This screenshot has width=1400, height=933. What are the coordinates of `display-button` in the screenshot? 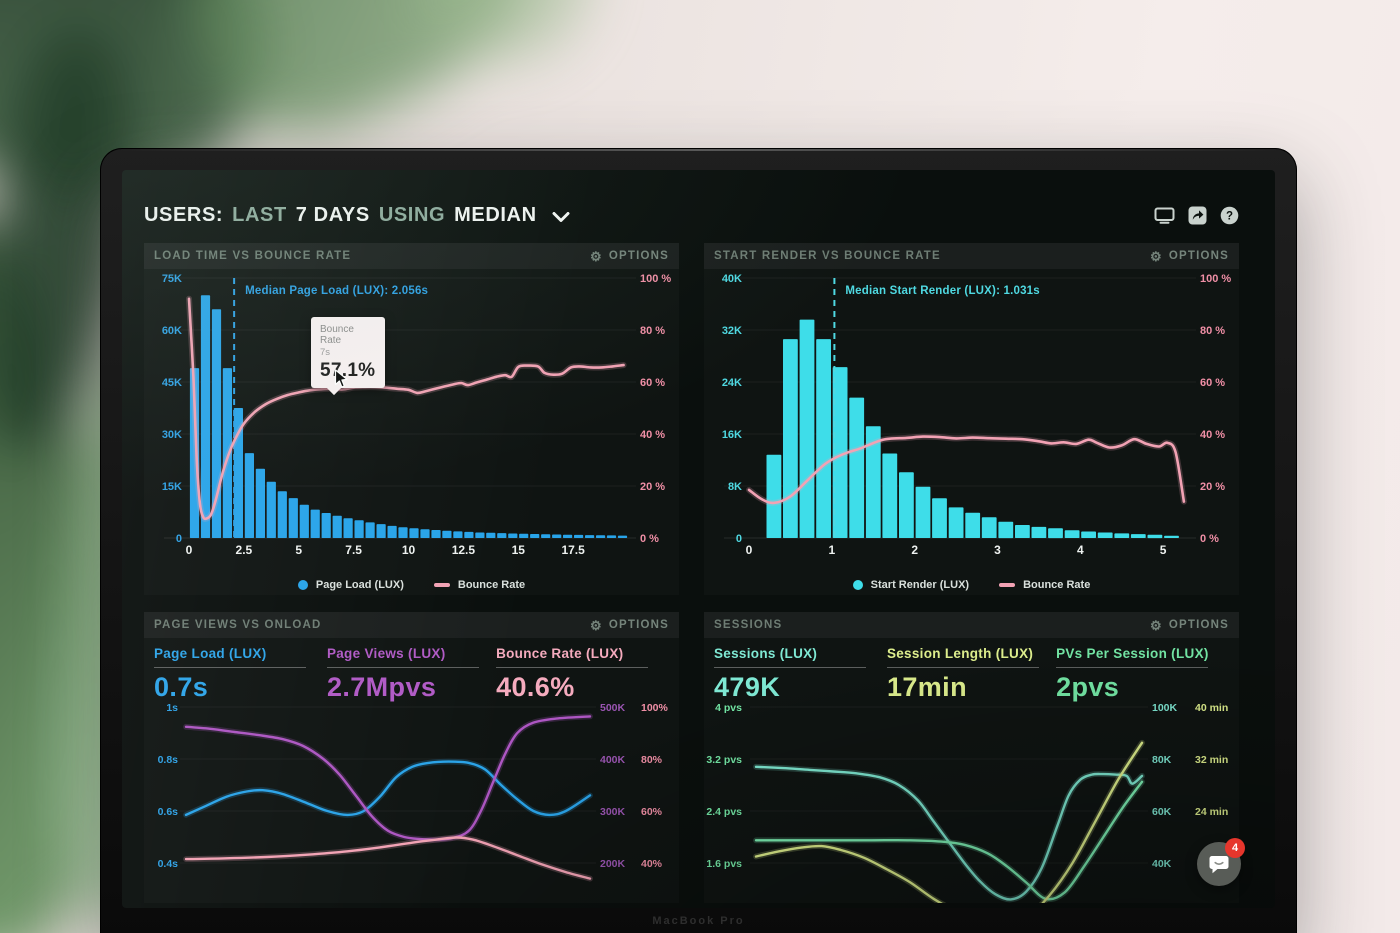 It's located at (1164, 215).